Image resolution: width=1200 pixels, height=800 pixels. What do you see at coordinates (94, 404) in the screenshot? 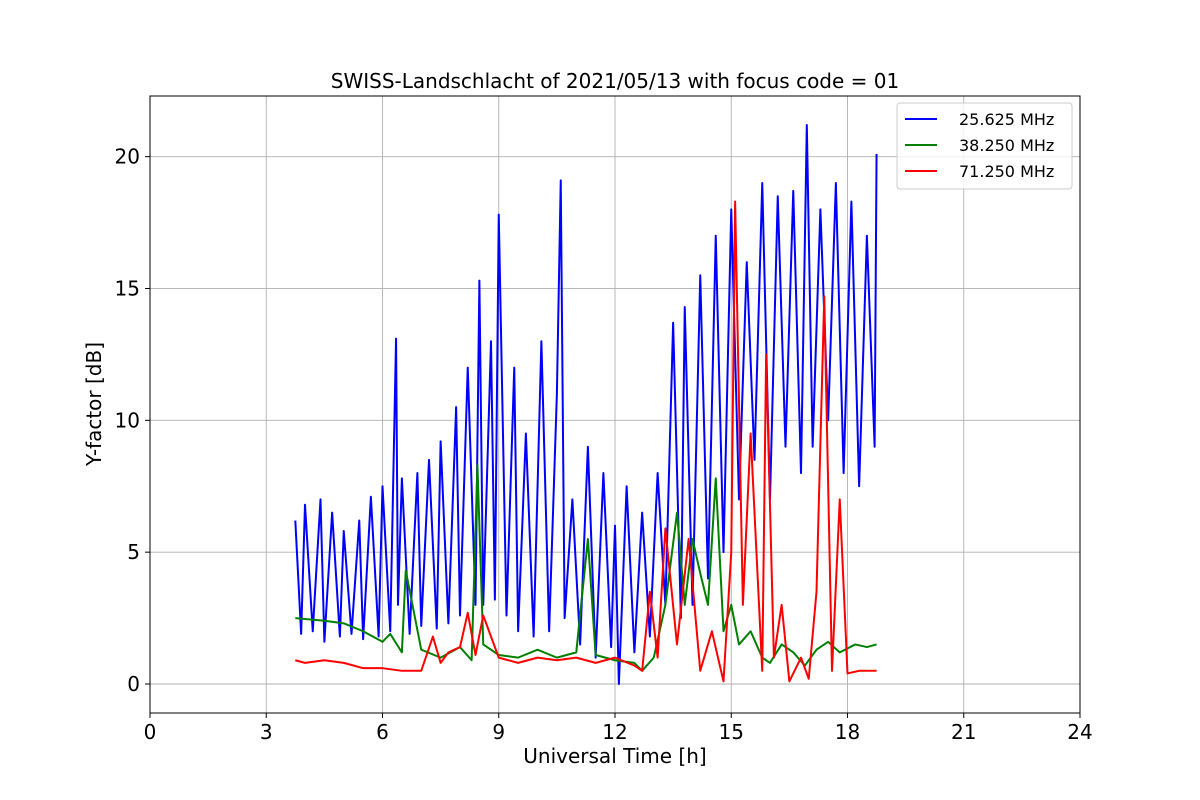
I see `y-axis-title: Y-factor [dB]` at bounding box center [94, 404].